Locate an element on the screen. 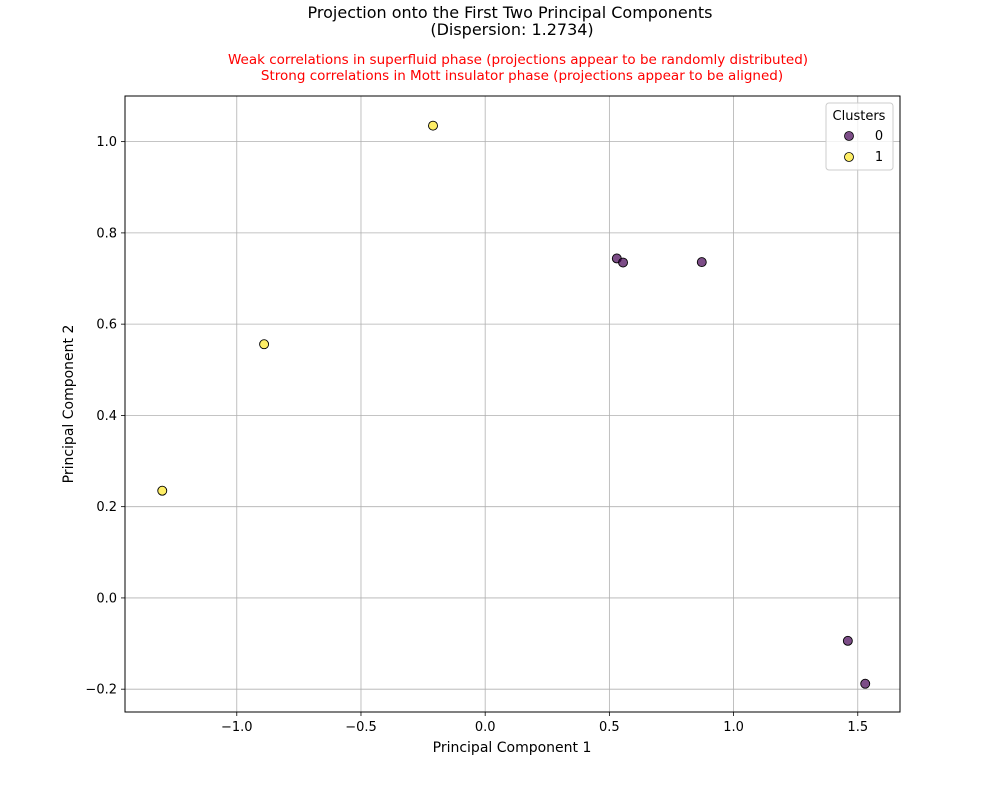 Image resolution: width=1000 pixels, height=800 pixels. x-tick-label: −1.0 is located at coordinates (237, 727).